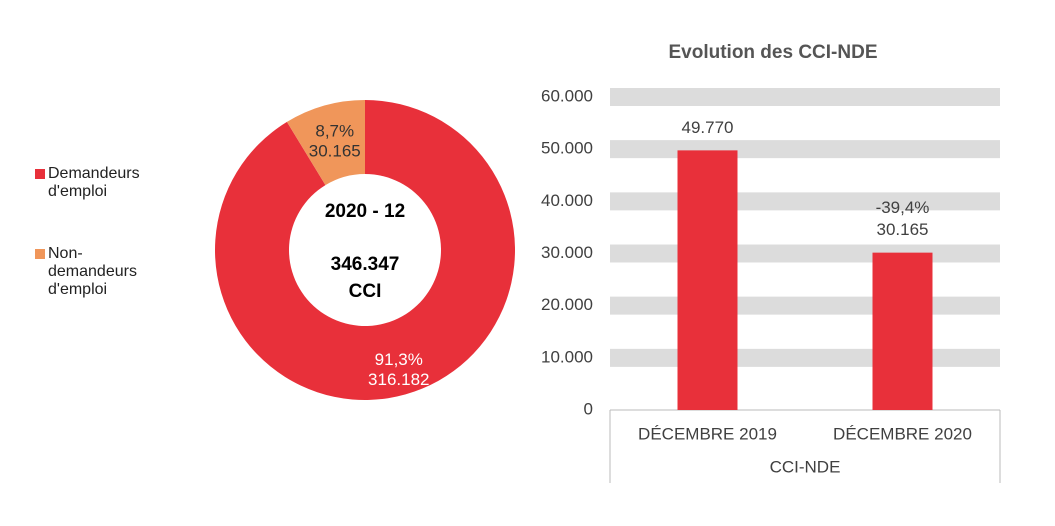 The height and width of the screenshot is (526, 1055). I want to click on center-text: CCI, so click(365, 291).